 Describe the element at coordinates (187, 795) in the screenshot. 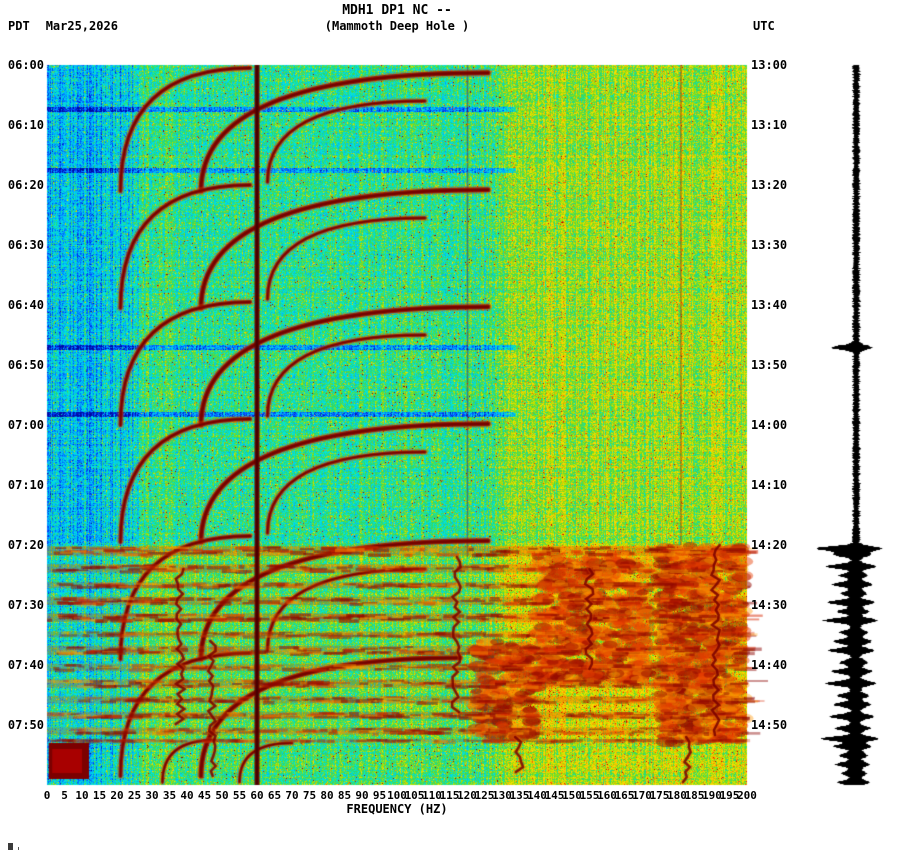

I see `freq-tick-label: 40` at that location.